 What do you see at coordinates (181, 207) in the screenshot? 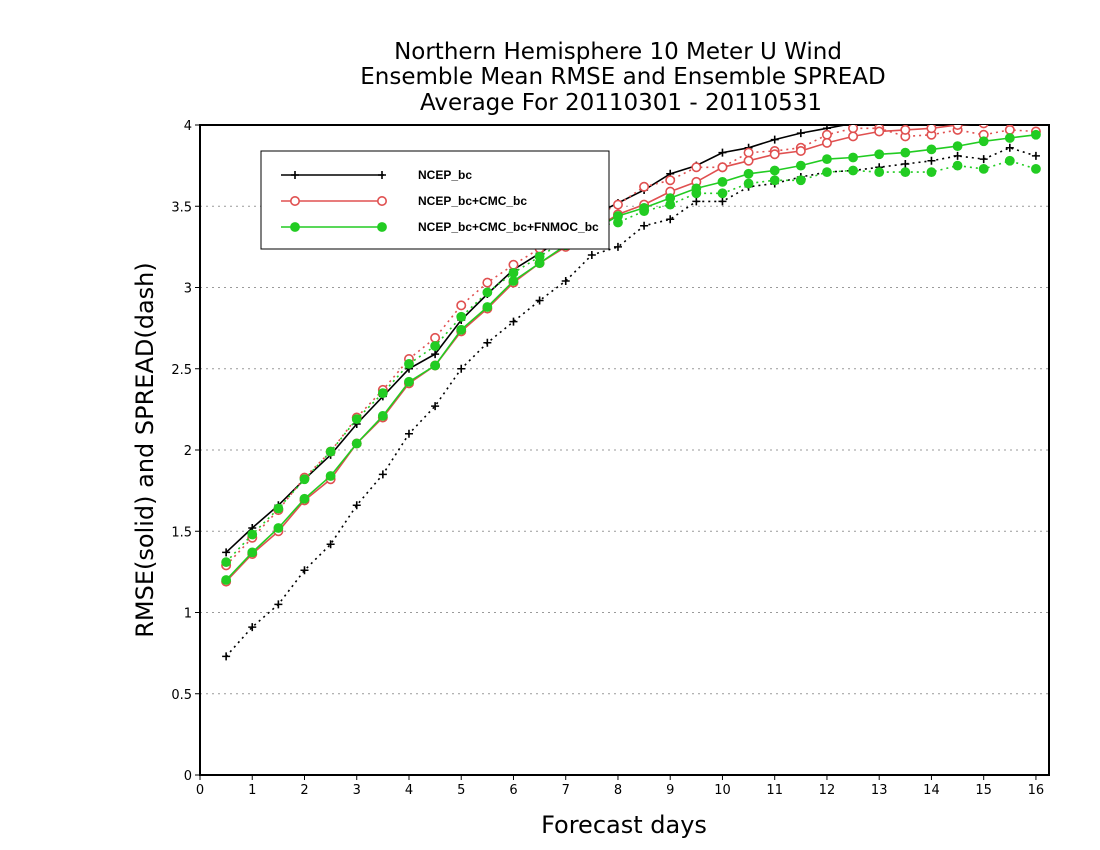
I see `y-tick-label: 3.5` at bounding box center [181, 207].